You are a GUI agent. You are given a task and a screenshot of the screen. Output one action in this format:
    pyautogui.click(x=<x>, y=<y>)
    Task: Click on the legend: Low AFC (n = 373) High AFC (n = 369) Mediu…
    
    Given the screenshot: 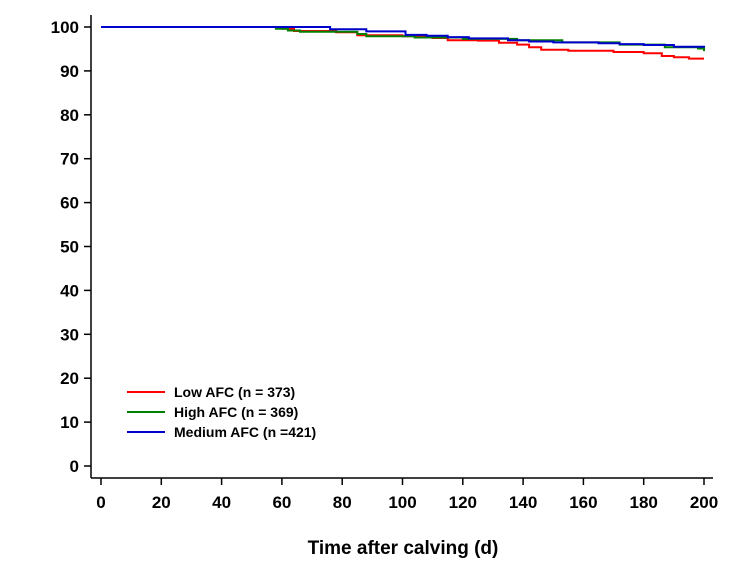 What is the action you would take?
    pyautogui.click(x=221, y=412)
    